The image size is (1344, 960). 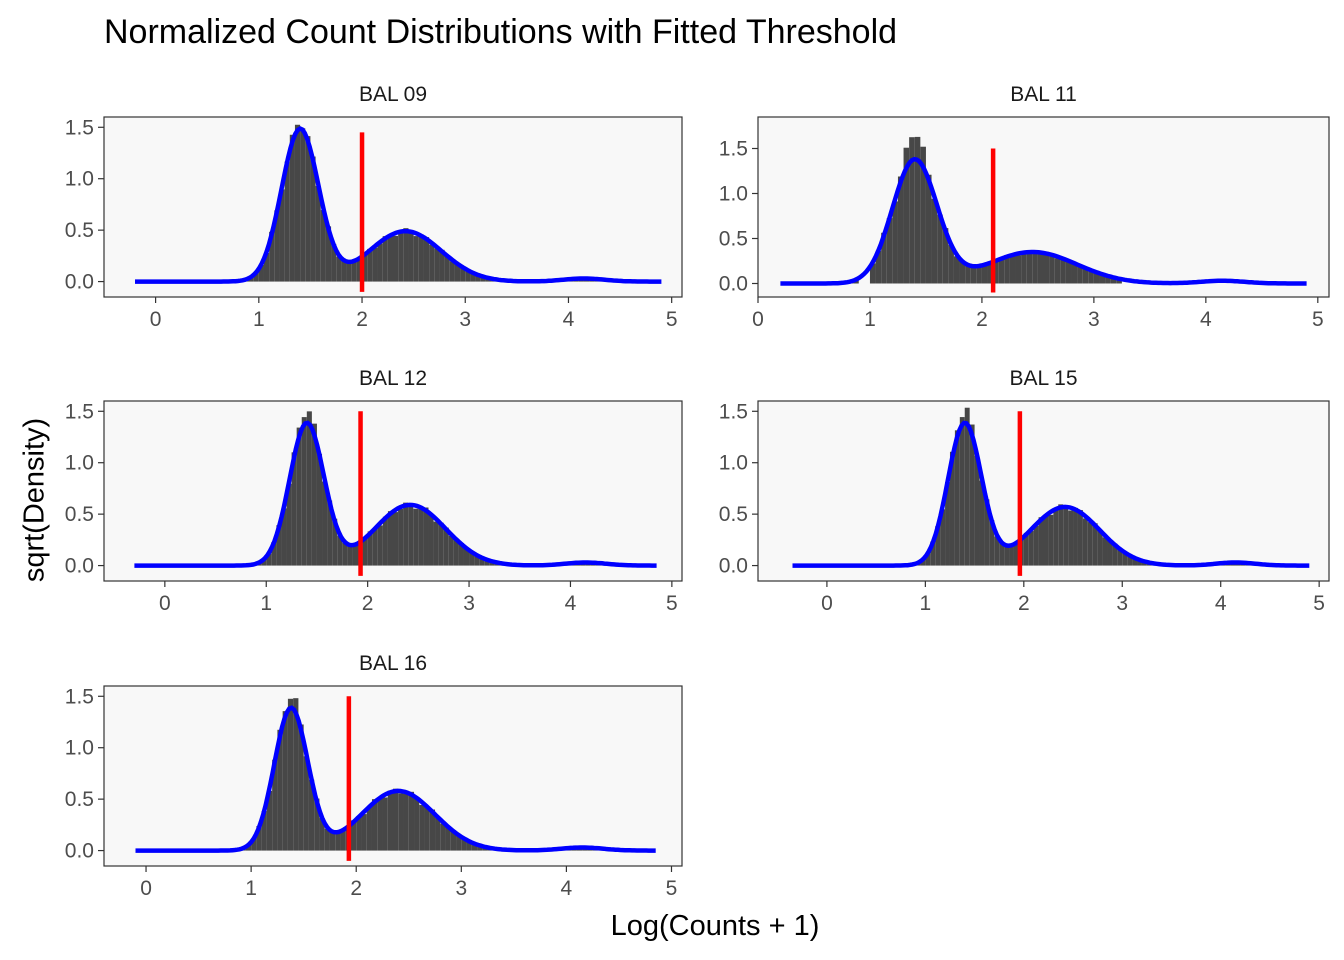 I want to click on density-curve, so click(x=398, y=205).